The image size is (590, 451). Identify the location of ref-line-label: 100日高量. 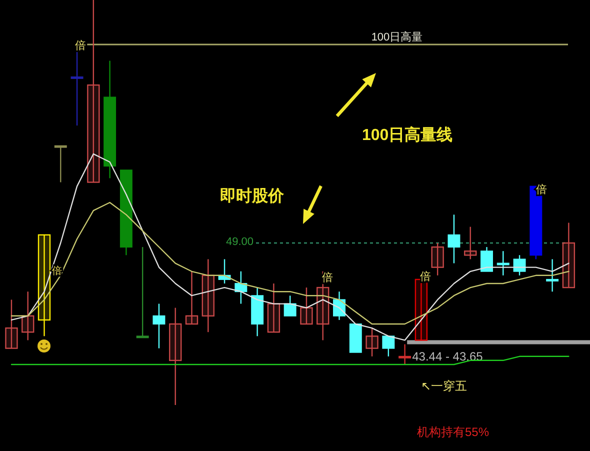
(397, 37).